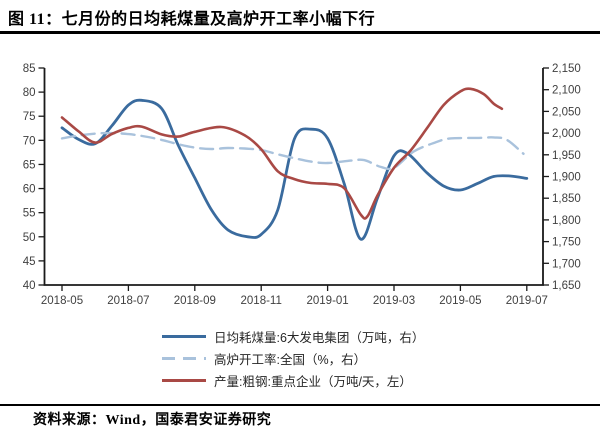 The width and height of the screenshot is (600, 436). Describe the element at coordinates (29, 262) in the screenshot. I see `left-axis-tick-label: 45` at that location.